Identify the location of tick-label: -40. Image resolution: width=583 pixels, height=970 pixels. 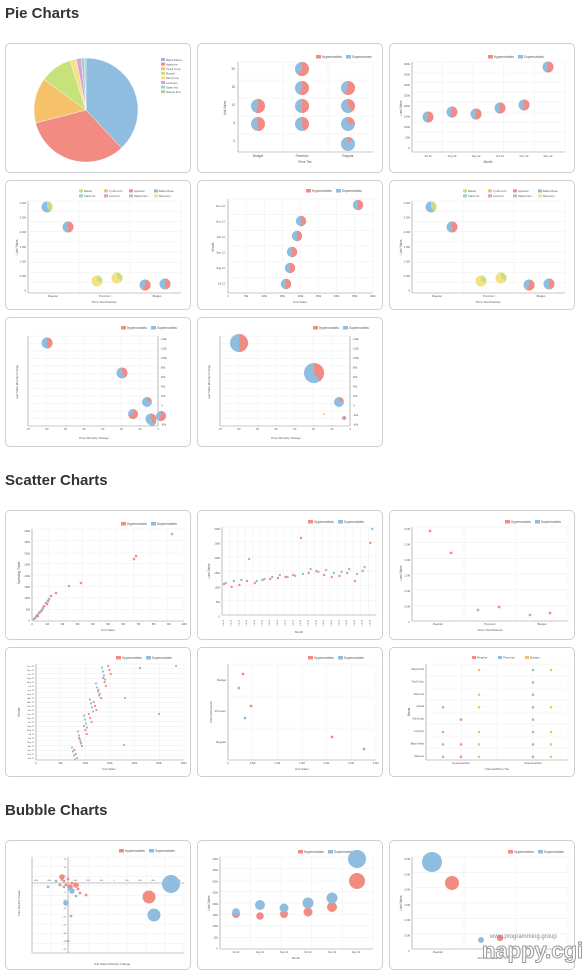
(65, 950).